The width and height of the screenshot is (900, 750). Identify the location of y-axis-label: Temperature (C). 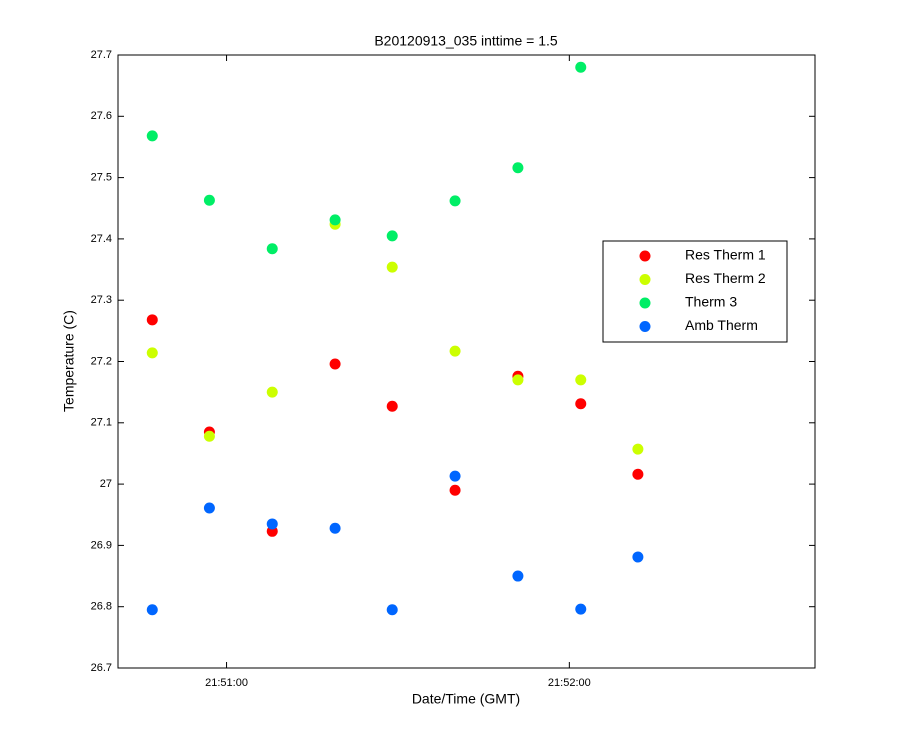
(69, 361).